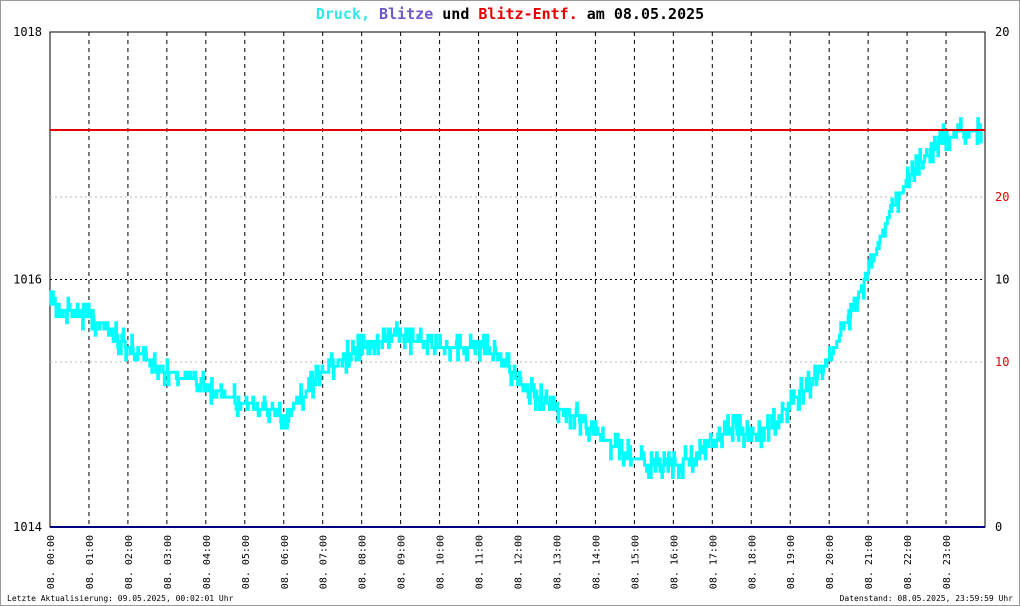  What do you see at coordinates (1002, 280) in the screenshot?
I see `y-right-tick-label: 10` at bounding box center [1002, 280].